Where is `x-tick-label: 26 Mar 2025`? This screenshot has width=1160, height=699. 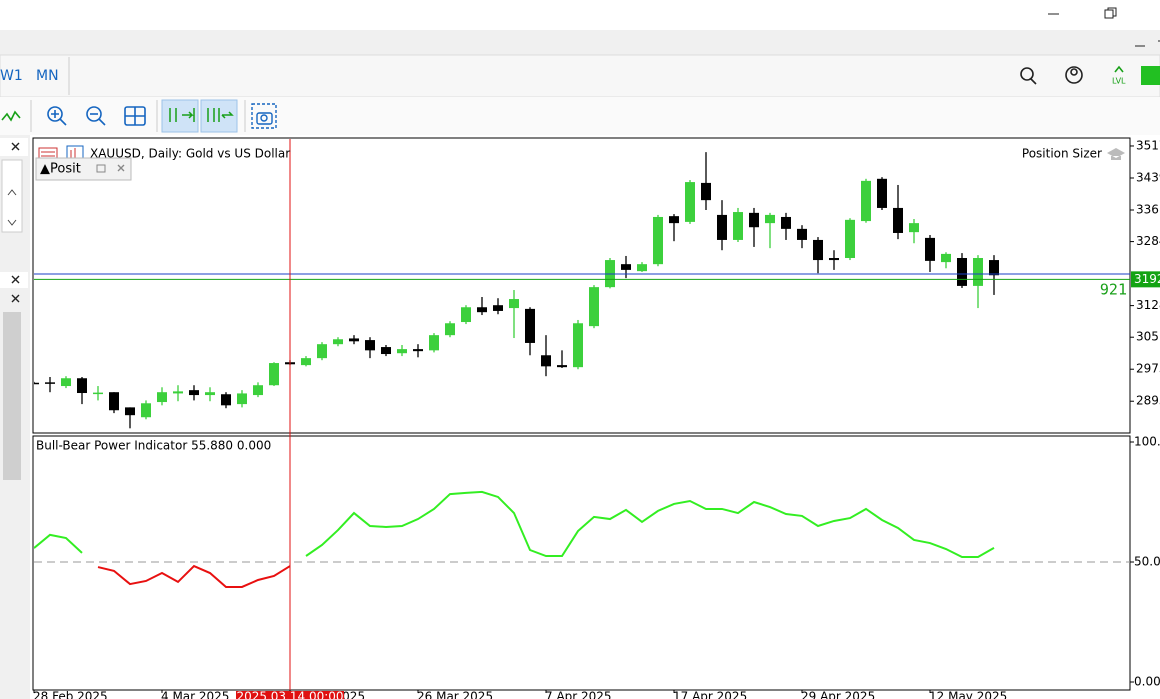 x-tick-label: 26 Mar 2025 is located at coordinates (455, 694).